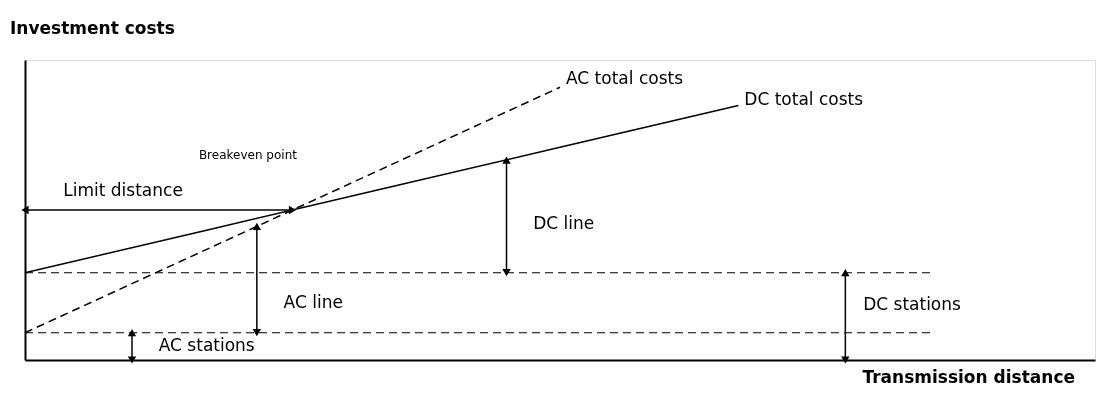 The image size is (1116, 415). Describe the element at coordinates (92, 28) in the screenshot. I see `y-axis-title: Investment costs` at that location.